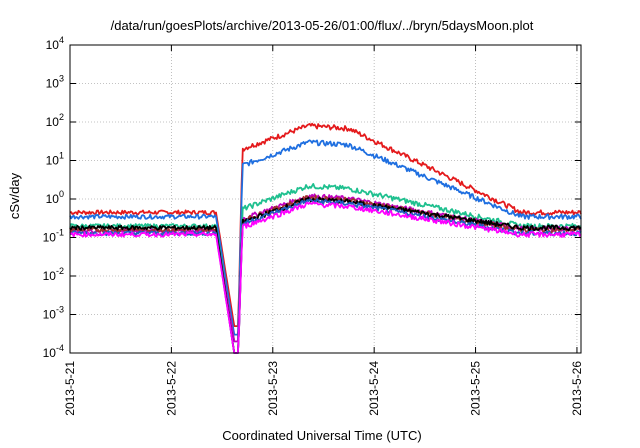  I want to click on x-axis-label: Coordinated Universal Time (UTC), so click(321, 435).